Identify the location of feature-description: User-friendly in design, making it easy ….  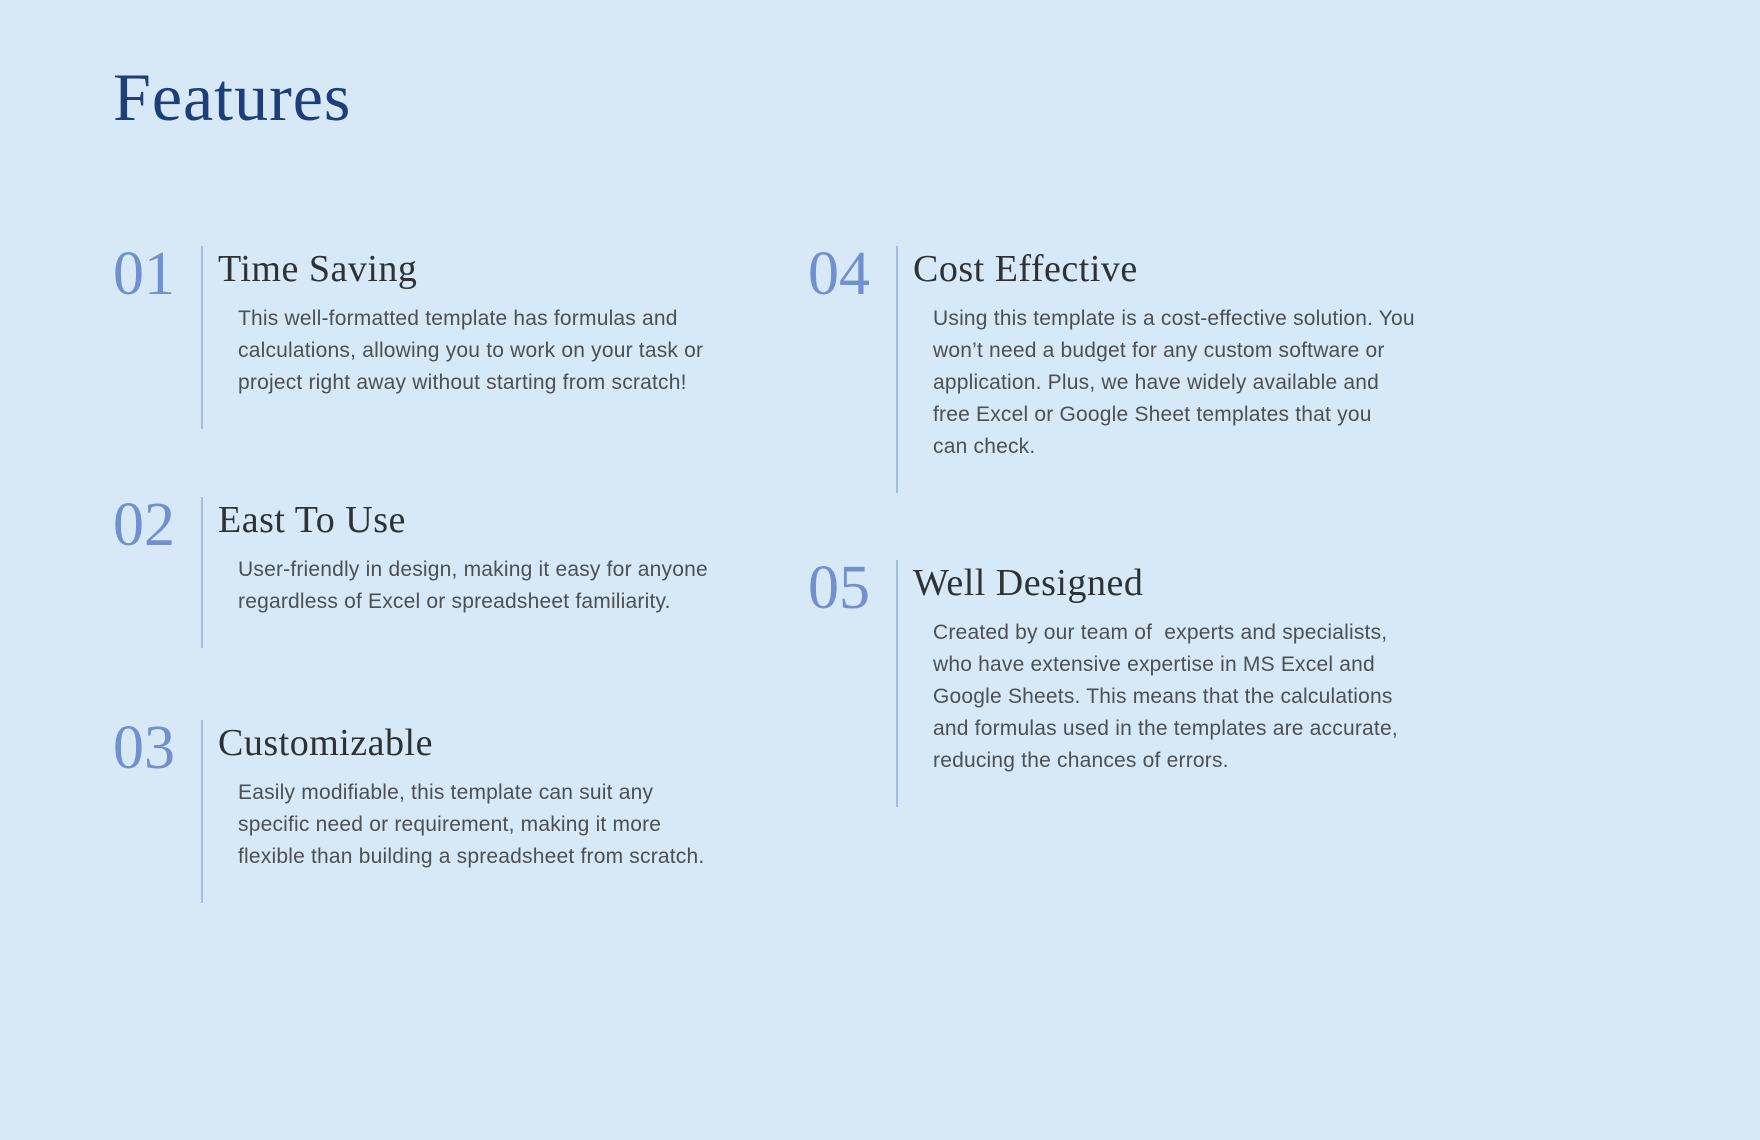
(473, 585).